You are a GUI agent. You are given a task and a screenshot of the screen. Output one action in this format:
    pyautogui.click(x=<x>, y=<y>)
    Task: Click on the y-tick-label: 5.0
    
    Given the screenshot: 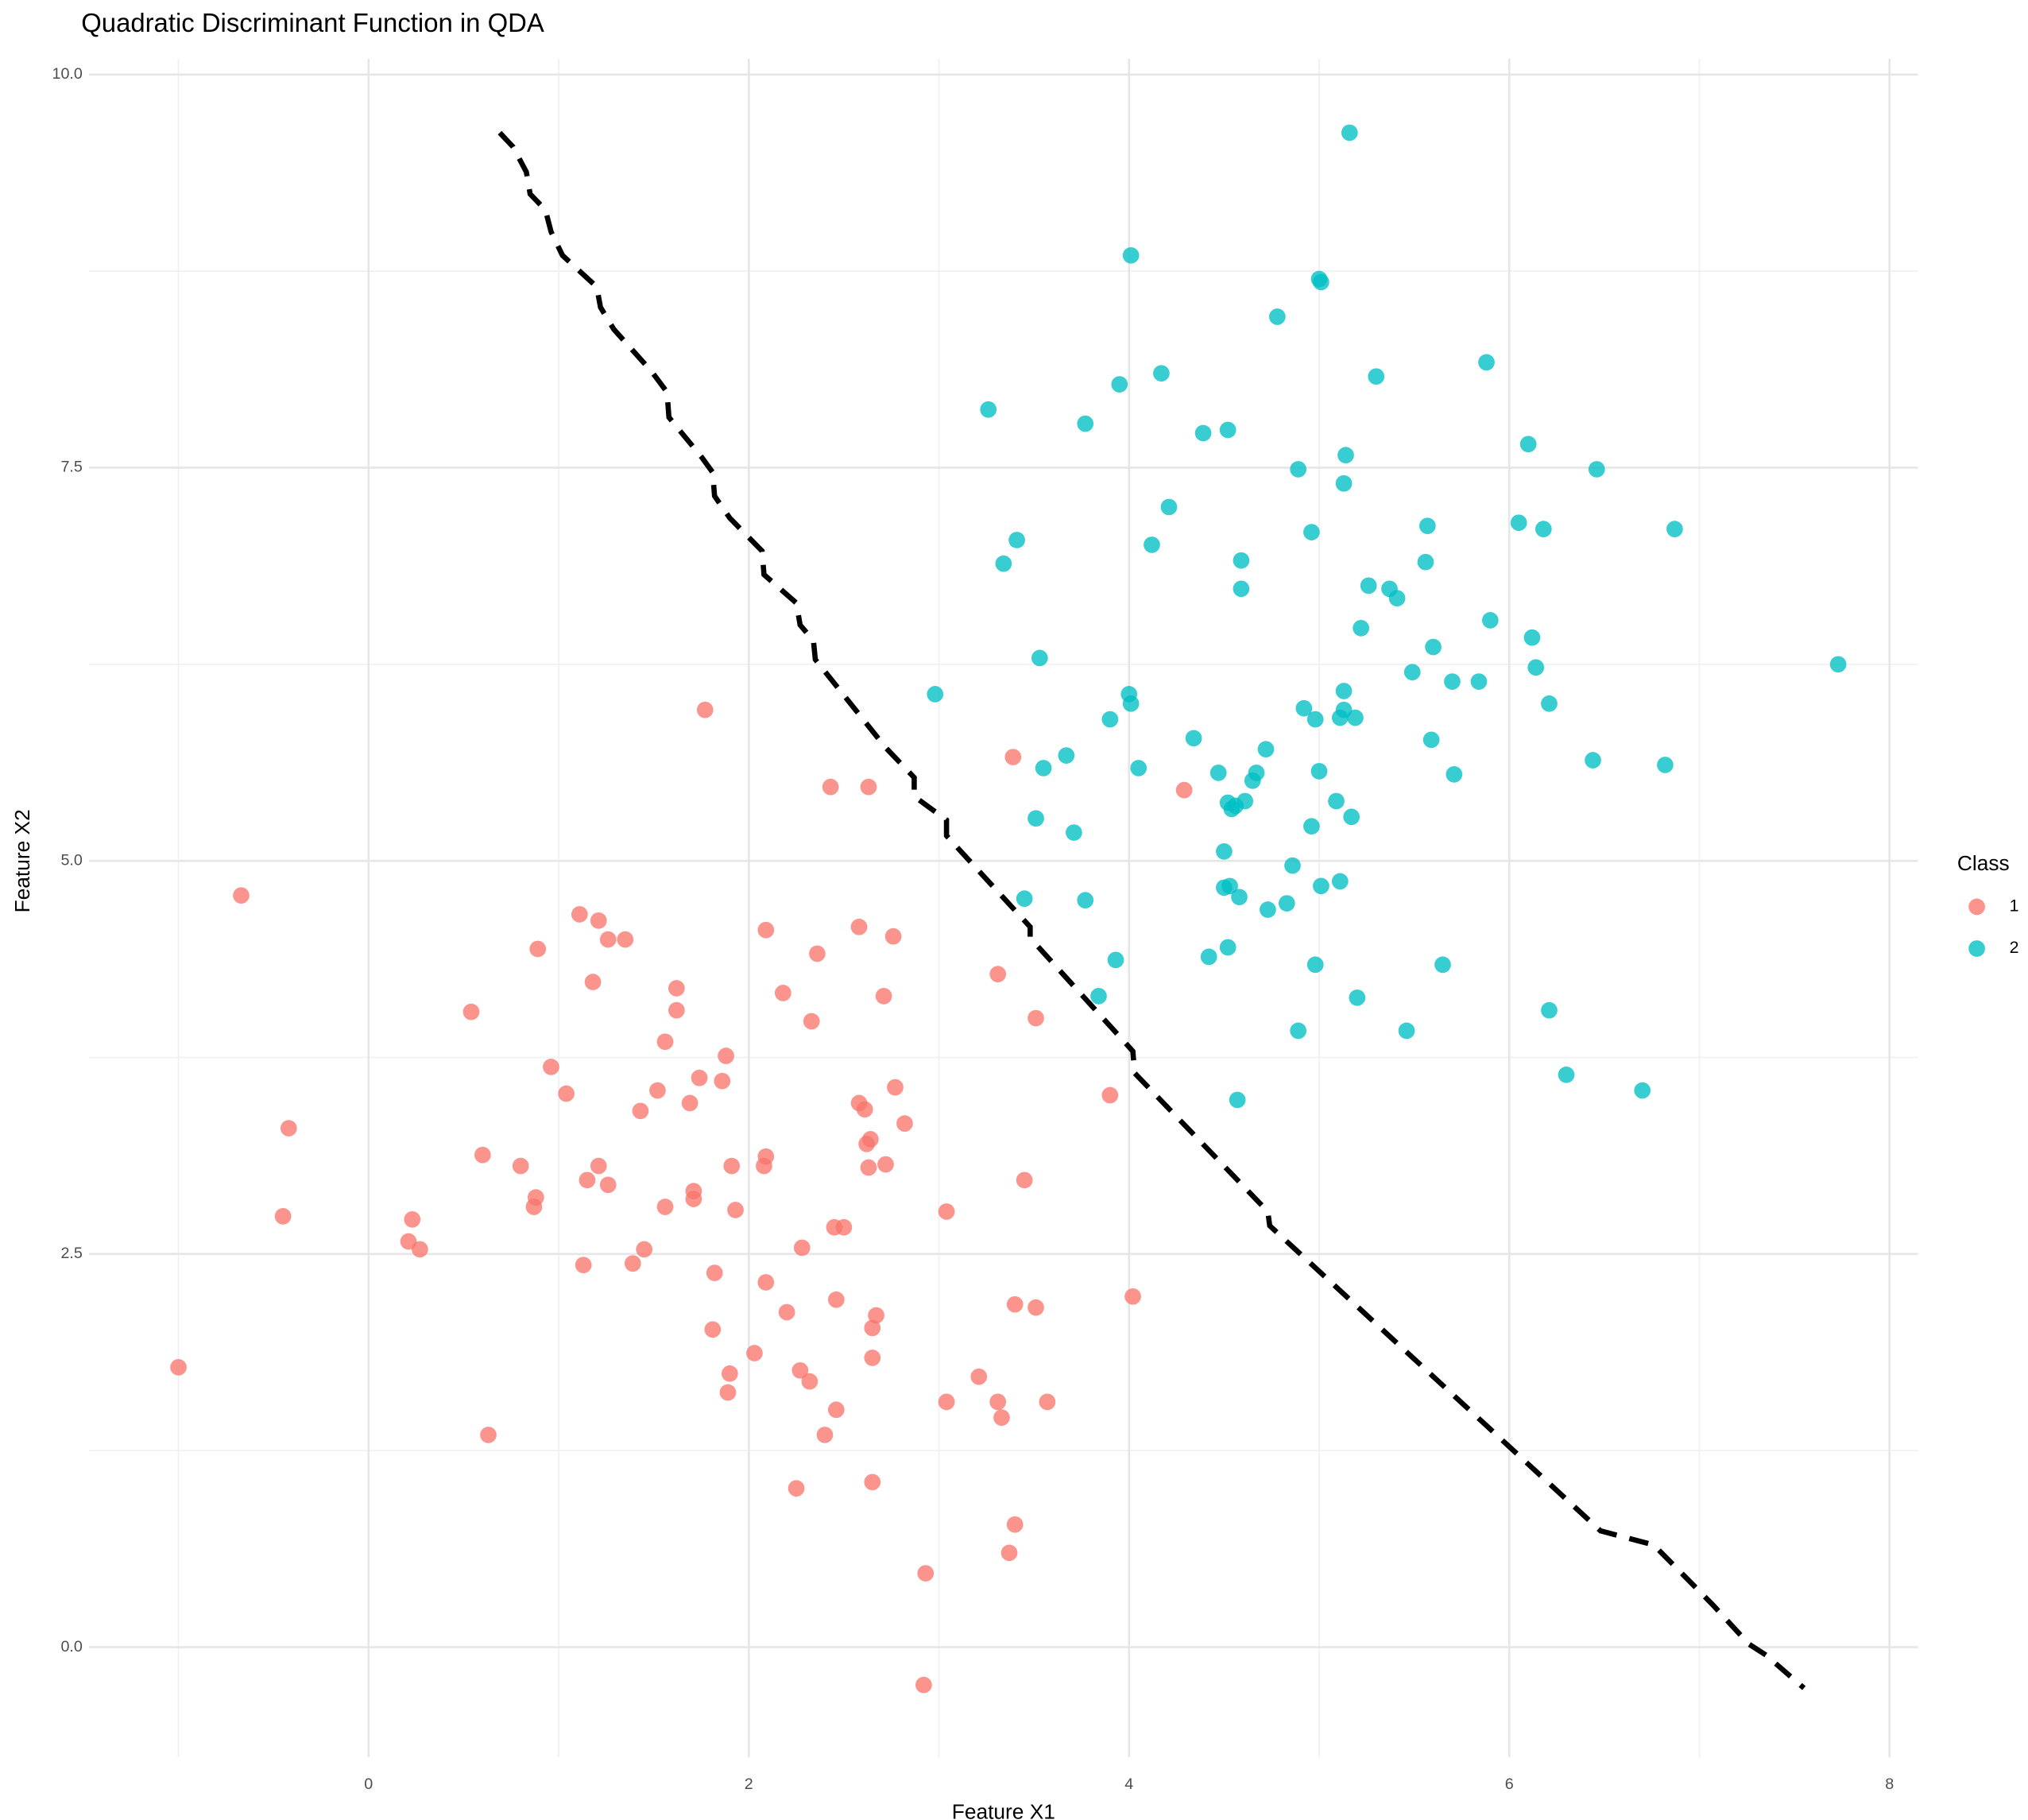 What is the action you would take?
    pyautogui.click(x=71, y=860)
    